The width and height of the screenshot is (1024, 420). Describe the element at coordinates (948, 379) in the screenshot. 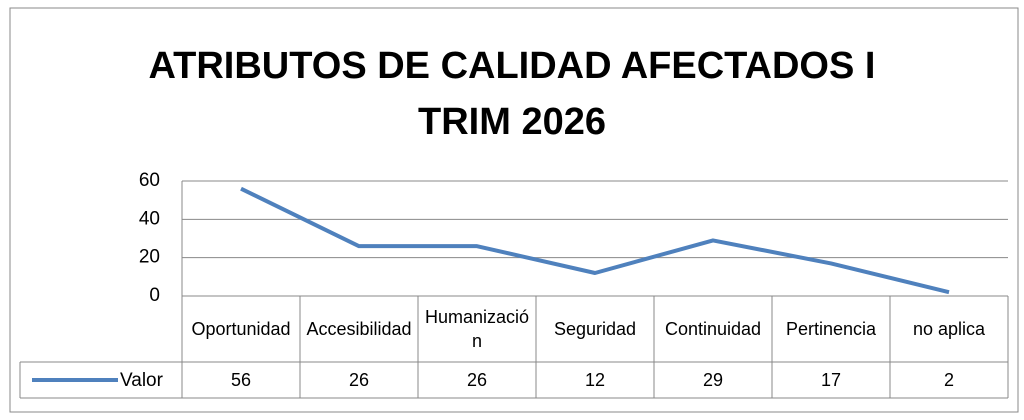

I see `table-value: 2` at that location.